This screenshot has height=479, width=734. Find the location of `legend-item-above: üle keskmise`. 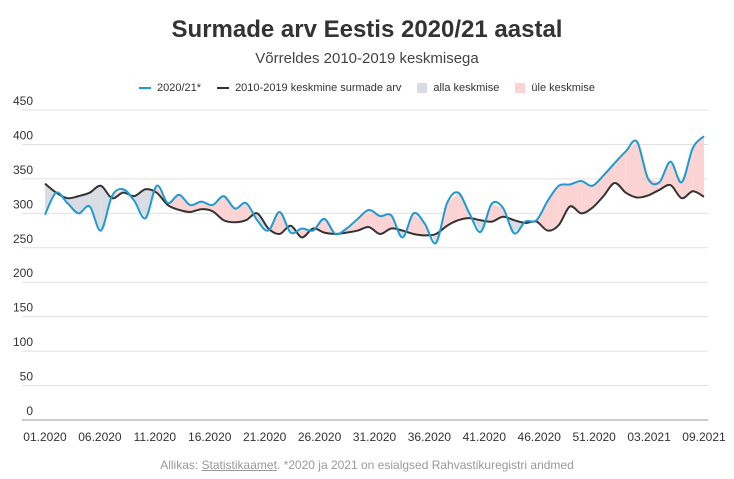

legend-item-above: üle keskmise is located at coordinates (555, 88).